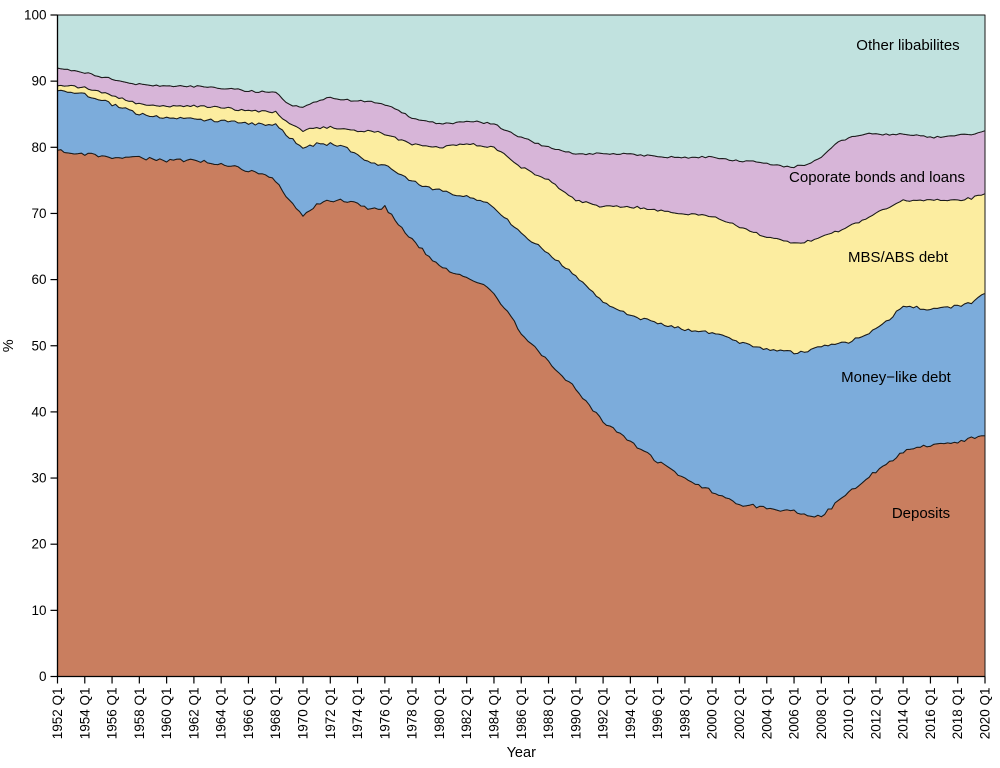  Describe the element at coordinates (657, 714) in the screenshot. I see `x-tick-label: 1996 Q1` at that location.